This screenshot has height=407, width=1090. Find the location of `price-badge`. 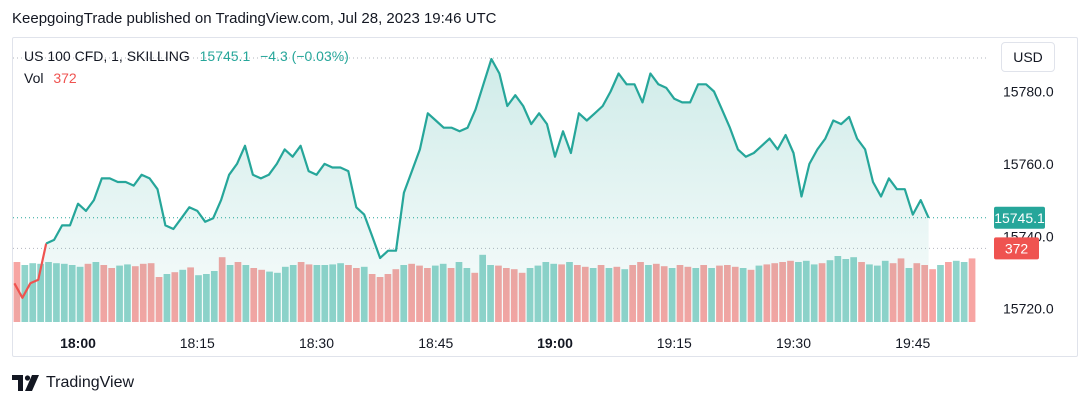

price-badge is located at coordinates (1019, 217).